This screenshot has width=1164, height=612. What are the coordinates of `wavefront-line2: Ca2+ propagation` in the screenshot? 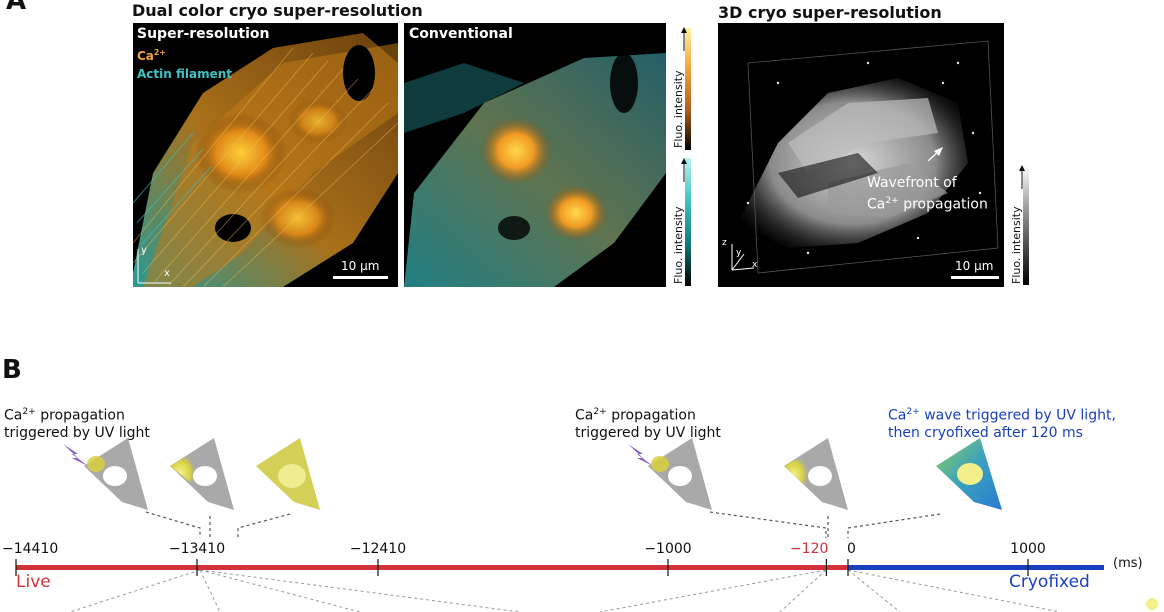 It's located at (927, 203).